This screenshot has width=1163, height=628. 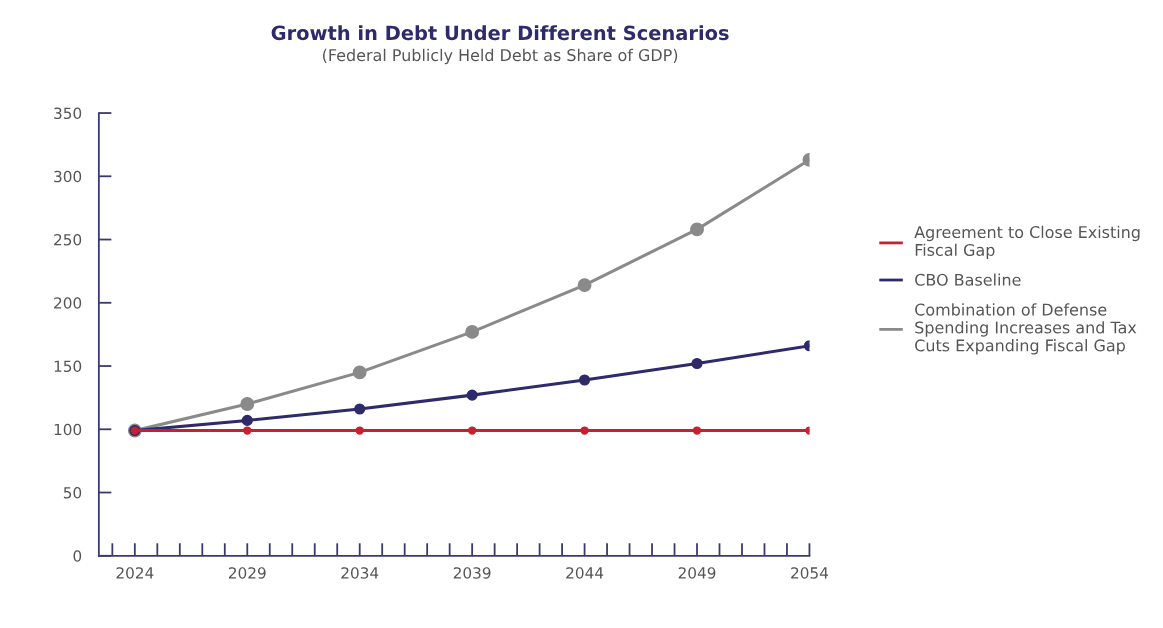 What do you see at coordinates (810, 573) in the screenshot?
I see `x-tick-label: 2054` at bounding box center [810, 573].